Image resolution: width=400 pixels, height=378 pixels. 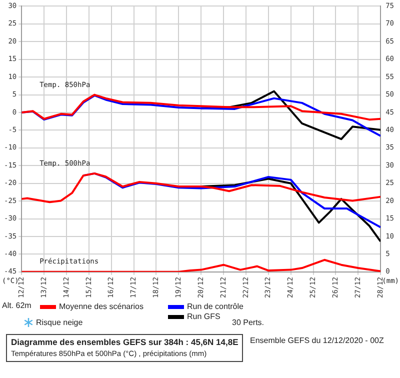 What do you see at coordinates (59, 322) in the screenshot?
I see `text: Risque neige` at bounding box center [59, 322].